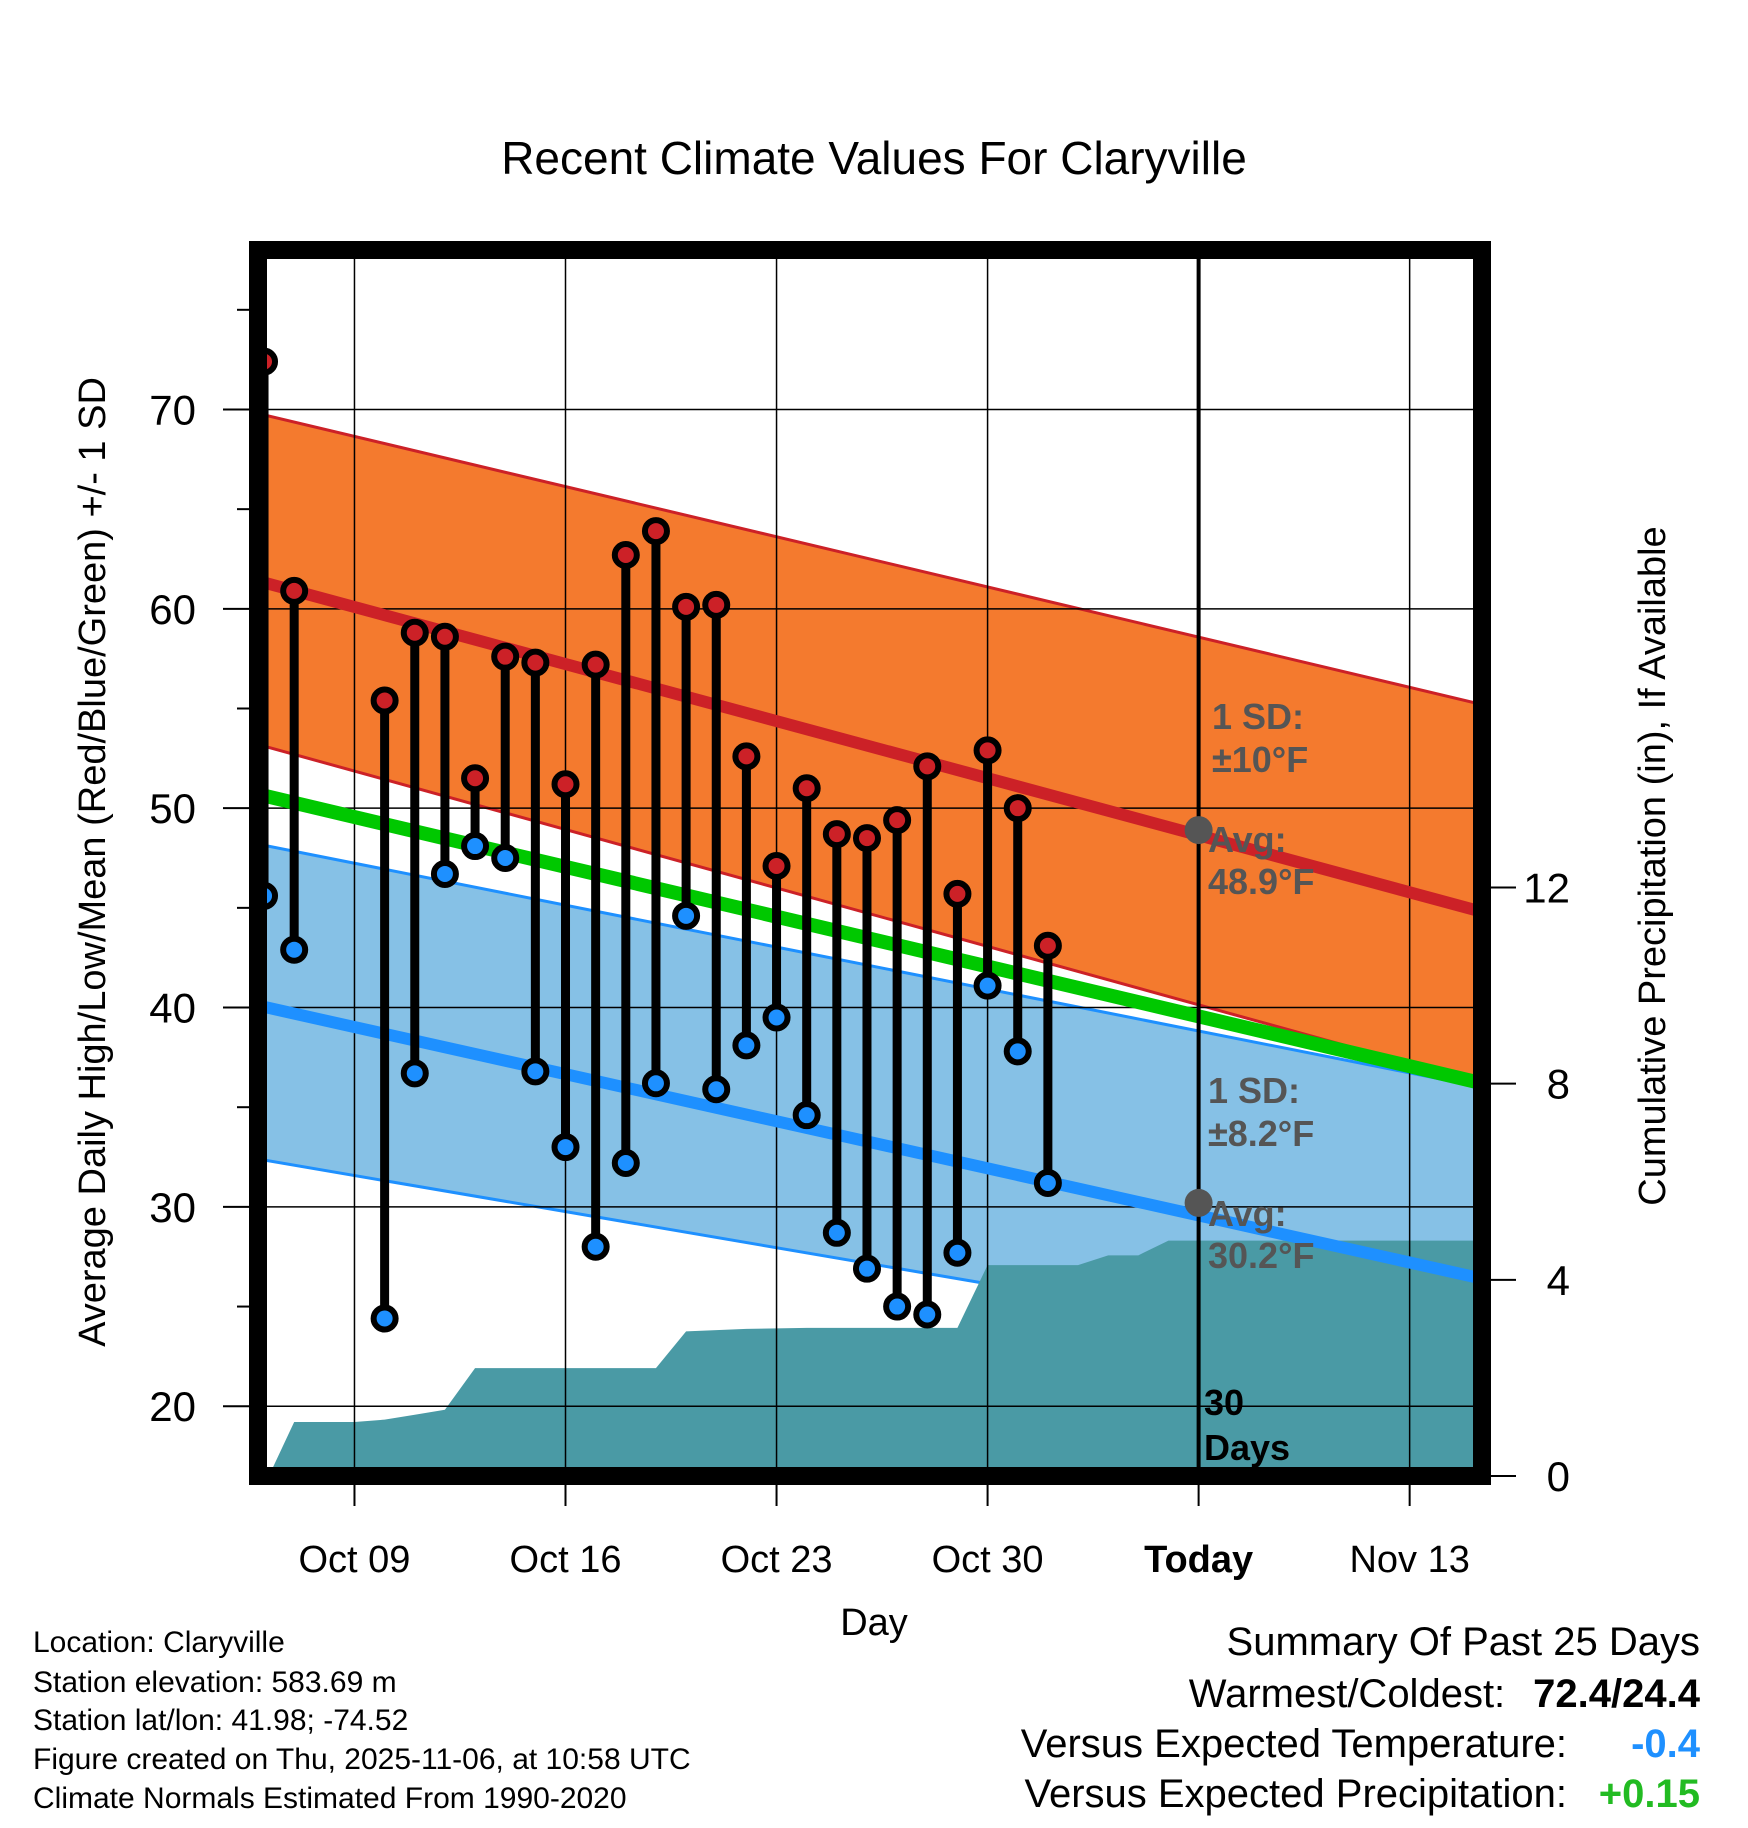  I want to click on info-location: Location: Claryville, so click(159, 1642).